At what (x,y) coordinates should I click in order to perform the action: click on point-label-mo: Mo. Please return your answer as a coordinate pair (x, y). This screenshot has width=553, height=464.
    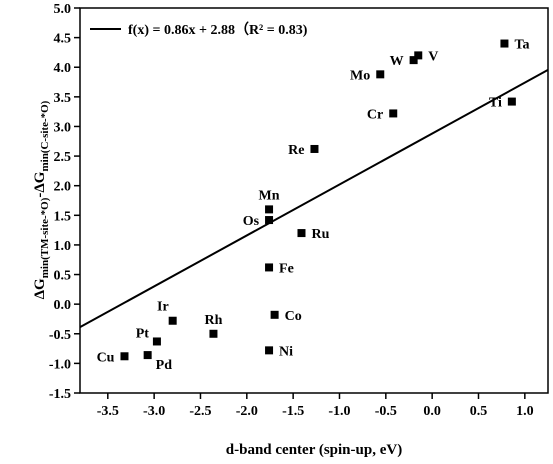
    Looking at the image, I should click on (360, 75).